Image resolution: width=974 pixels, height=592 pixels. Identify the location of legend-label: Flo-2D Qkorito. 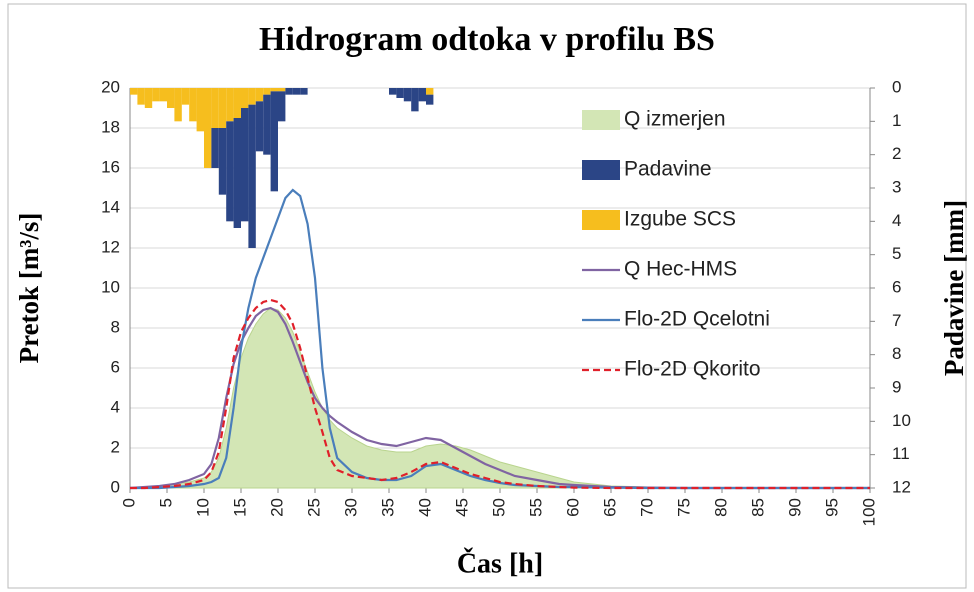
(692, 369).